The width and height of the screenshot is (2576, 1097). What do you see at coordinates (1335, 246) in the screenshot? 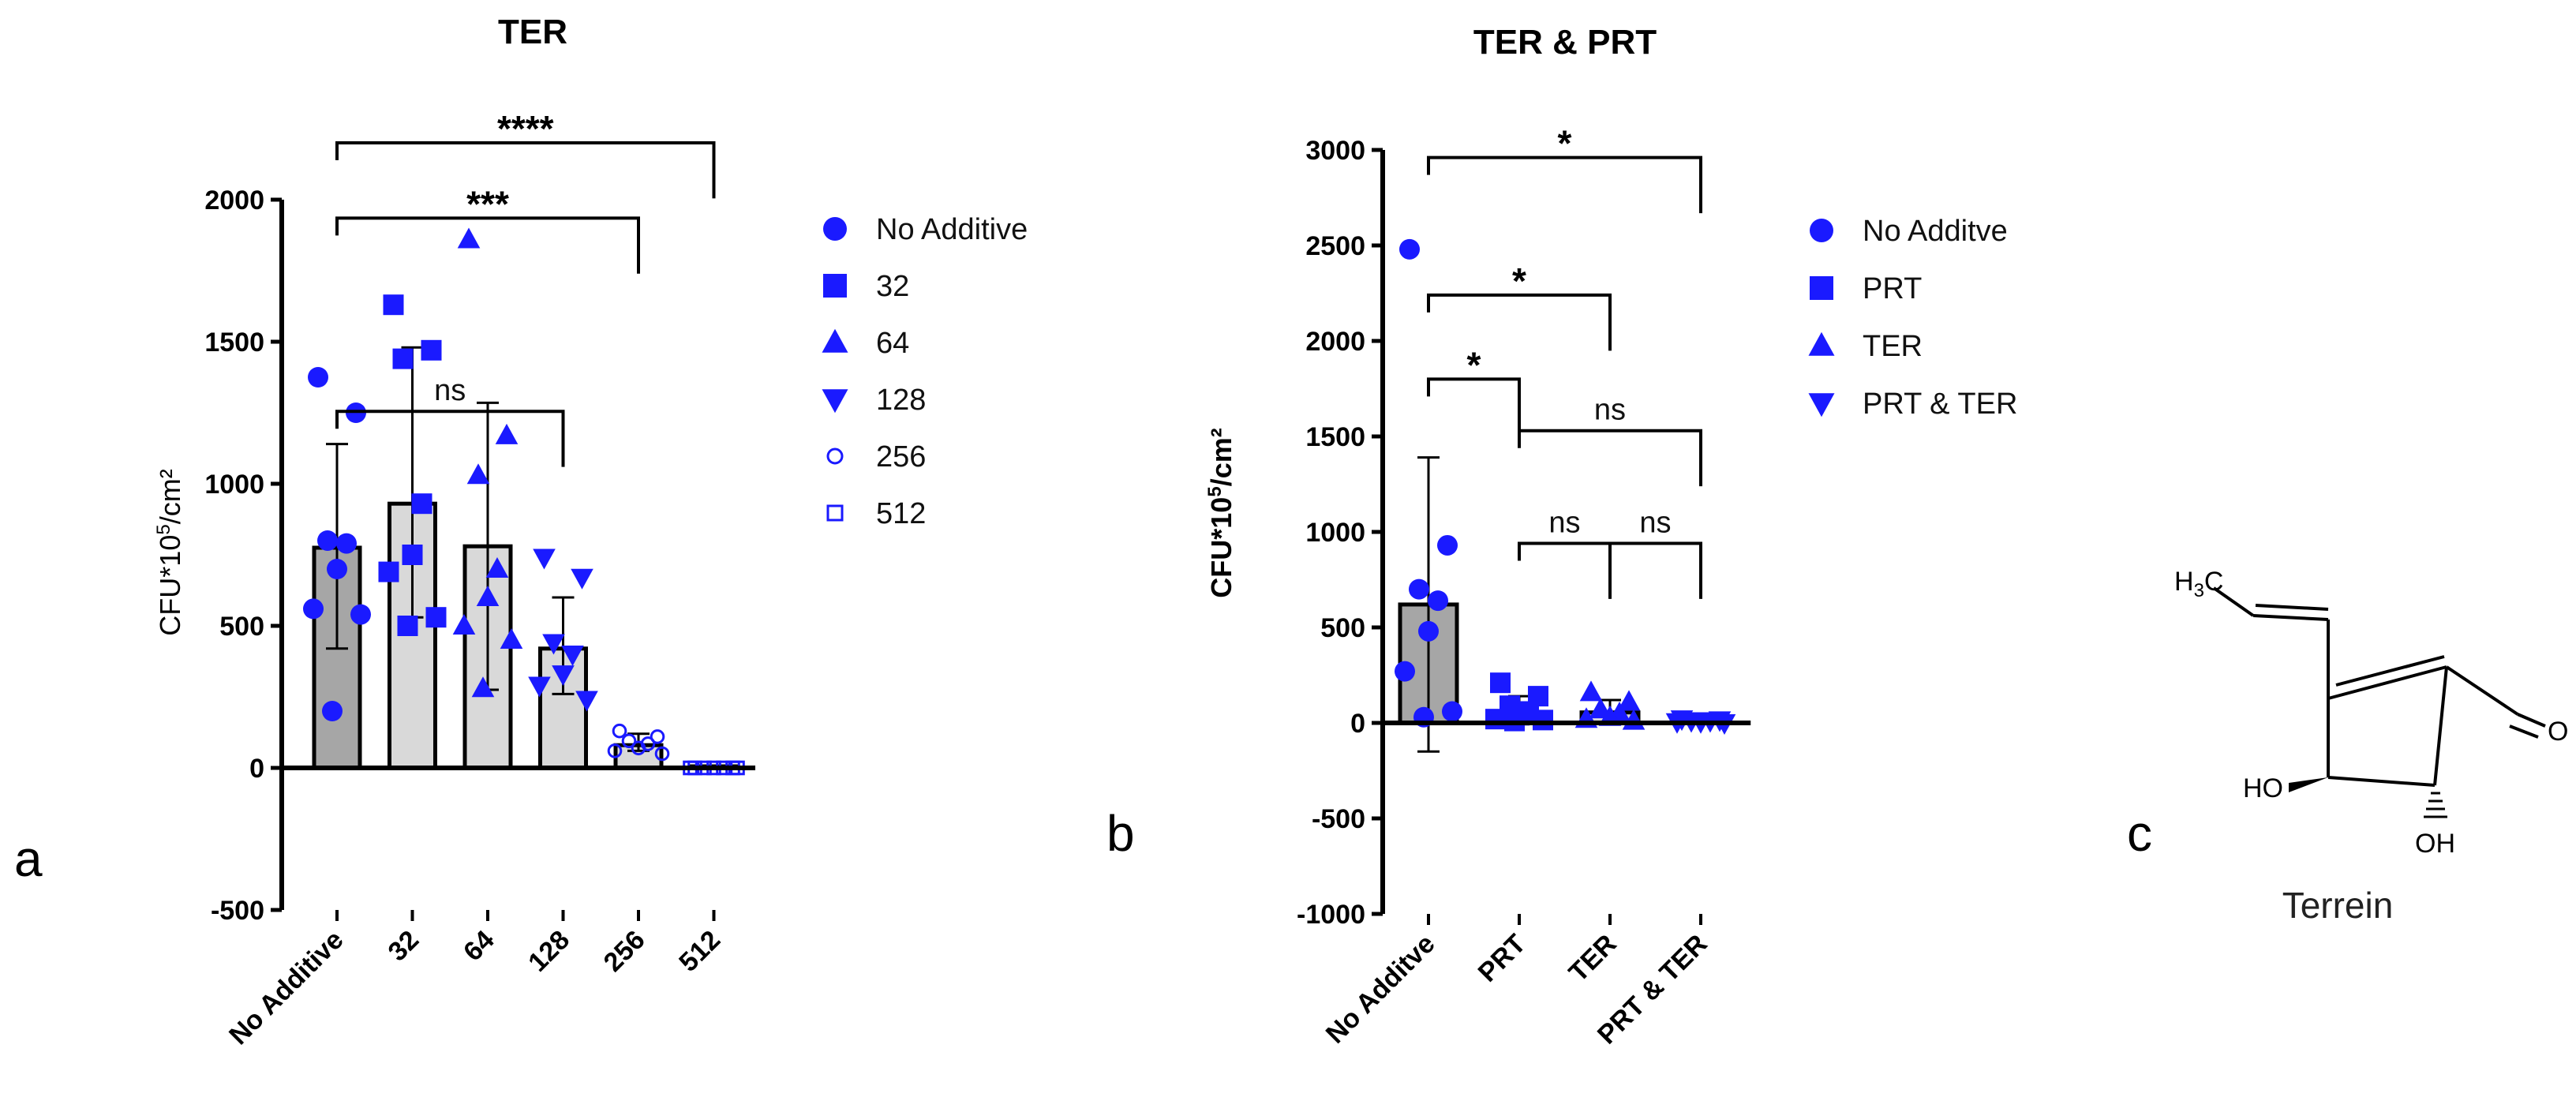
I see `y-tick-label: 2500` at bounding box center [1335, 246].